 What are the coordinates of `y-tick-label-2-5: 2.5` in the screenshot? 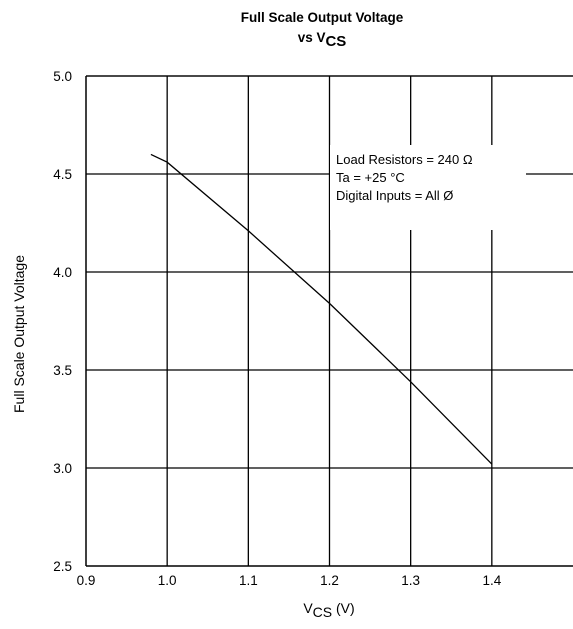 It's located at (62, 566).